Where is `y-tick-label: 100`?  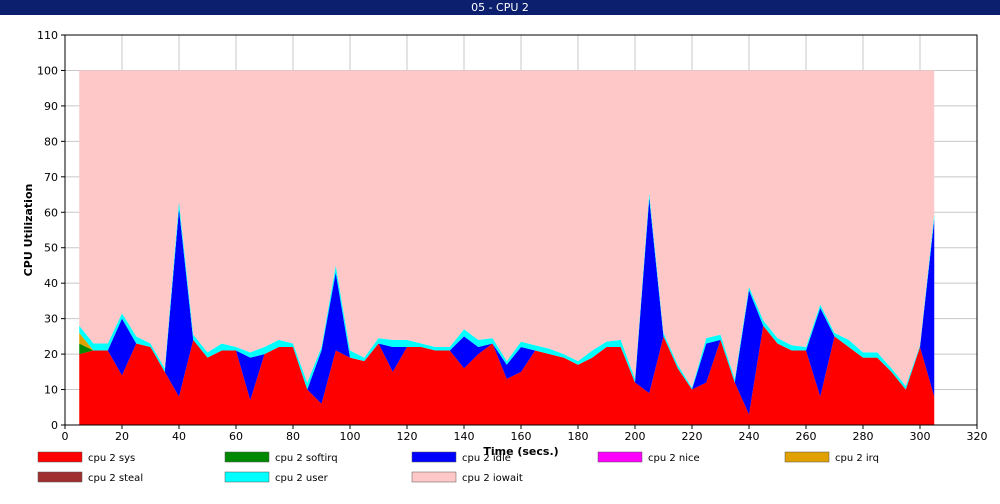 y-tick-label: 100 is located at coordinates (47, 70).